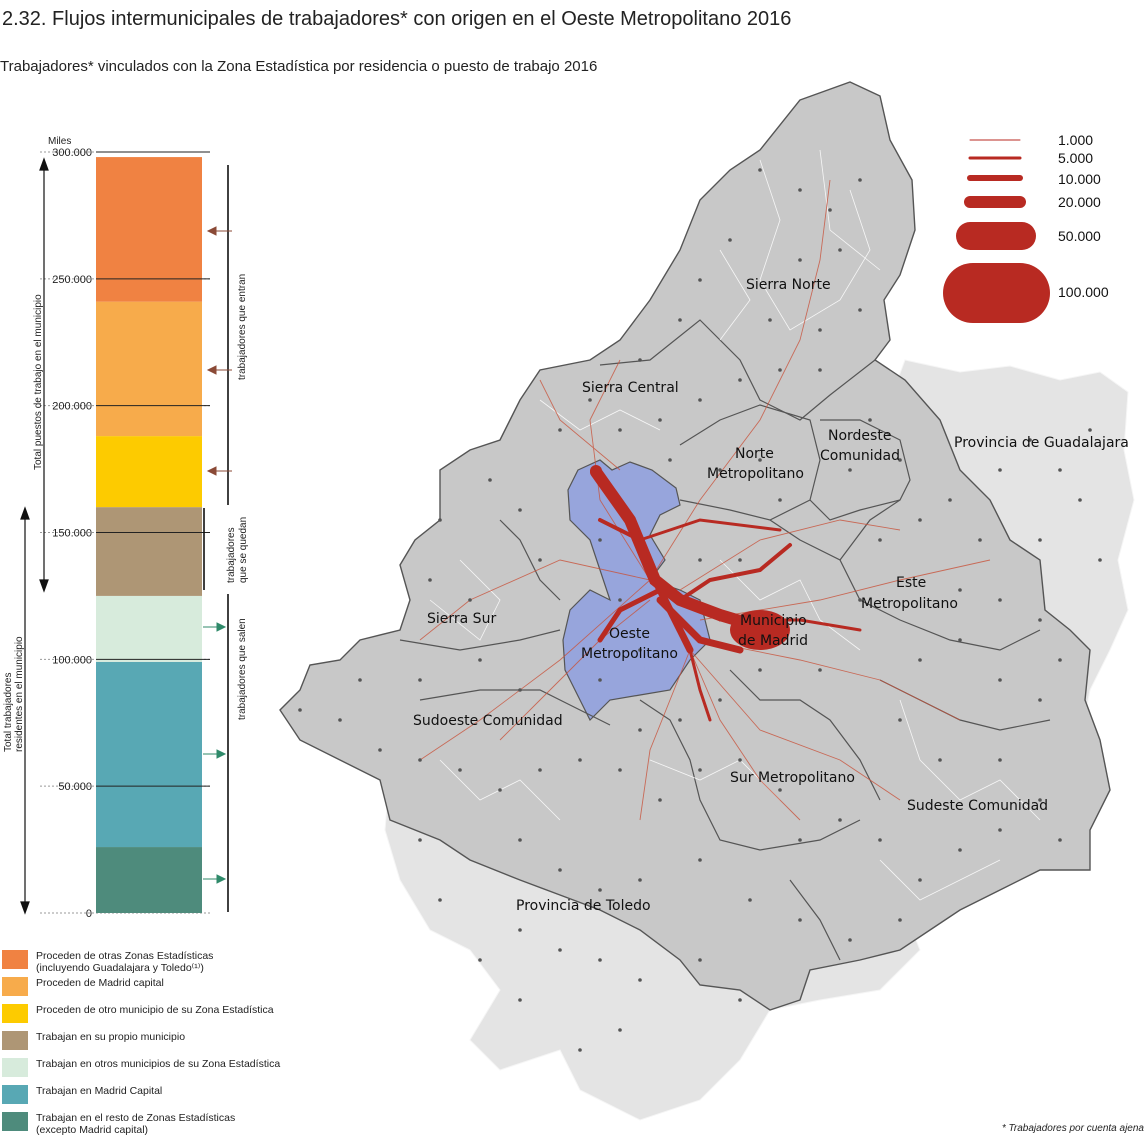 This screenshot has height=1139, width=1146. I want to click on label-nordeste-1: Nordeste, so click(859, 436).